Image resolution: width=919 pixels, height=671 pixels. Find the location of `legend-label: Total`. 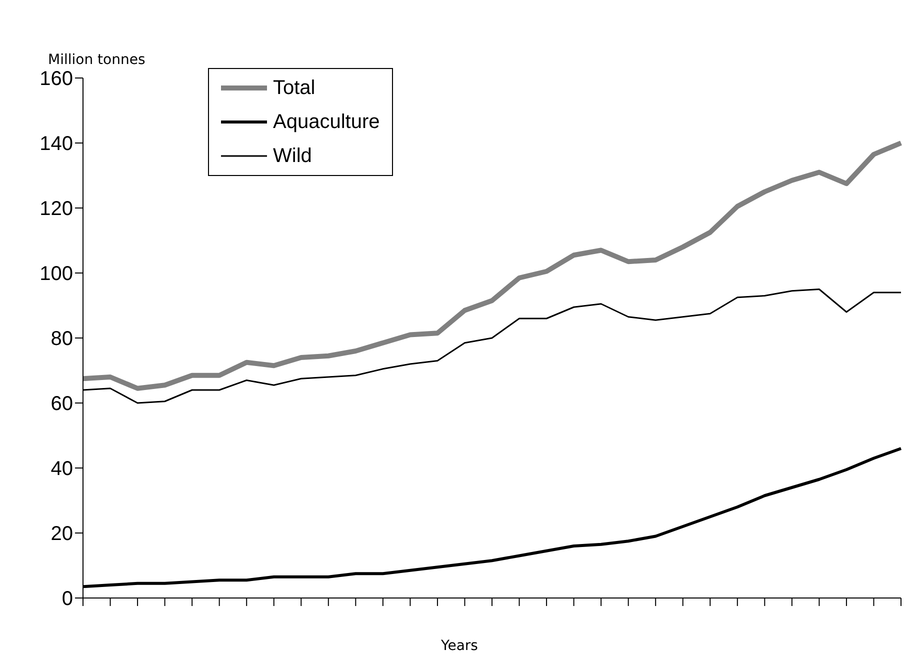

legend-label: Total is located at coordinates (294, 88).